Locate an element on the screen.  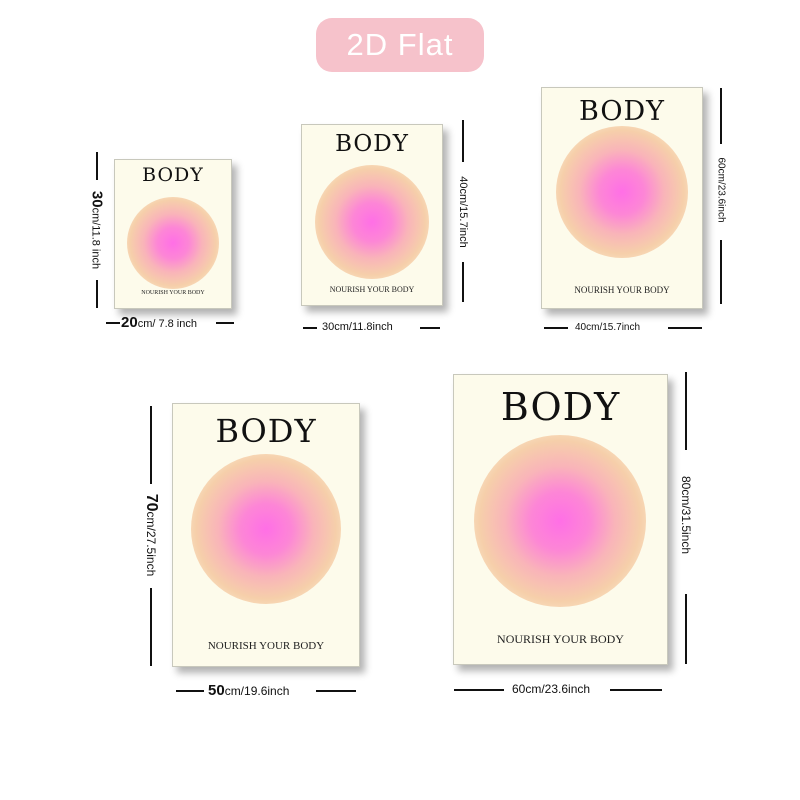
poster-30x40: BODY NOURISH YOUR BODY is located at coordinates (372, 215).